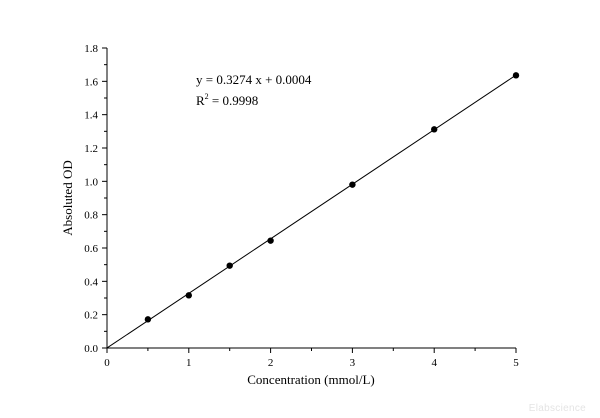  I want to click on y-tick-label: 0.8, so click(91, 216).